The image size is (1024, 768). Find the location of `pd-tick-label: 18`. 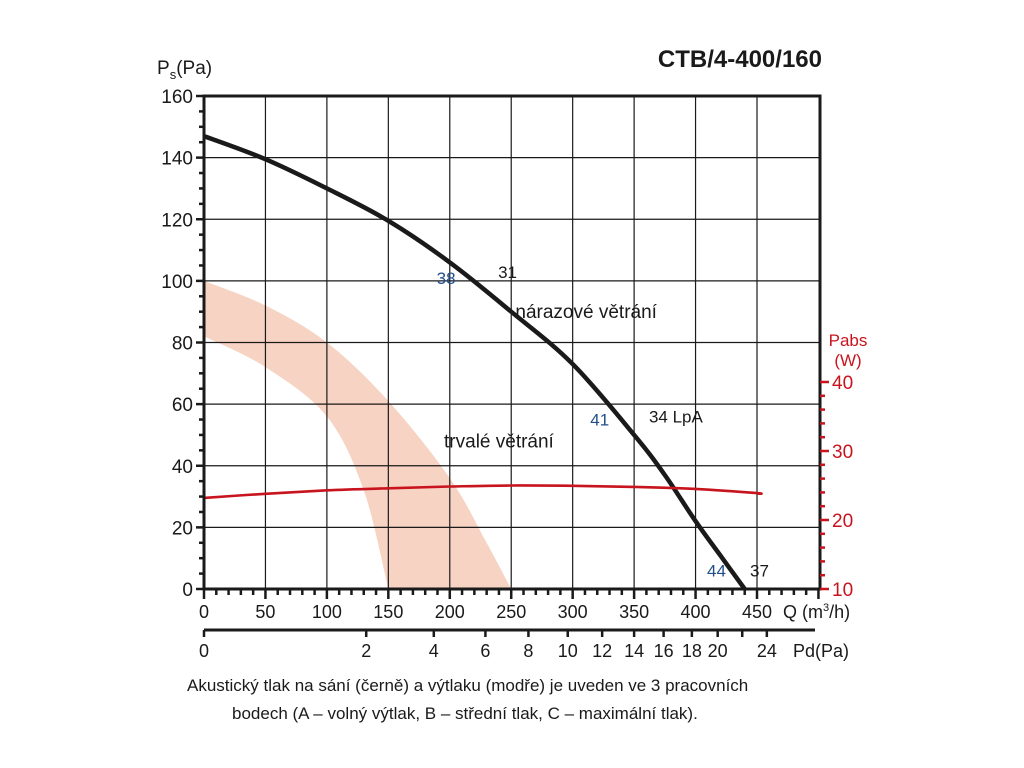

pd-tick-label: 18 is located at coordinates (692, 651).